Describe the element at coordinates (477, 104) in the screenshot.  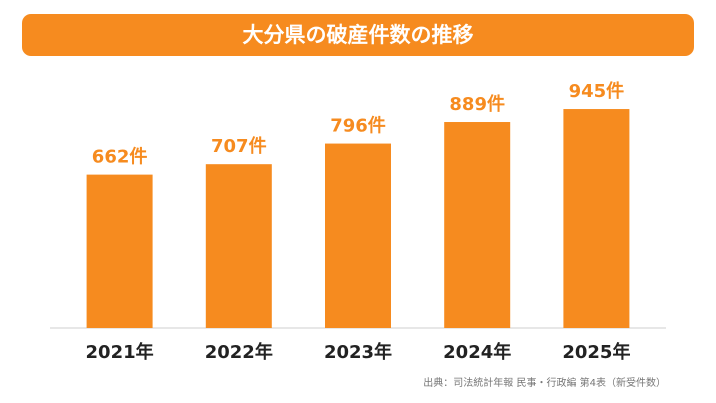
I see `value-label: 889件` at that location.